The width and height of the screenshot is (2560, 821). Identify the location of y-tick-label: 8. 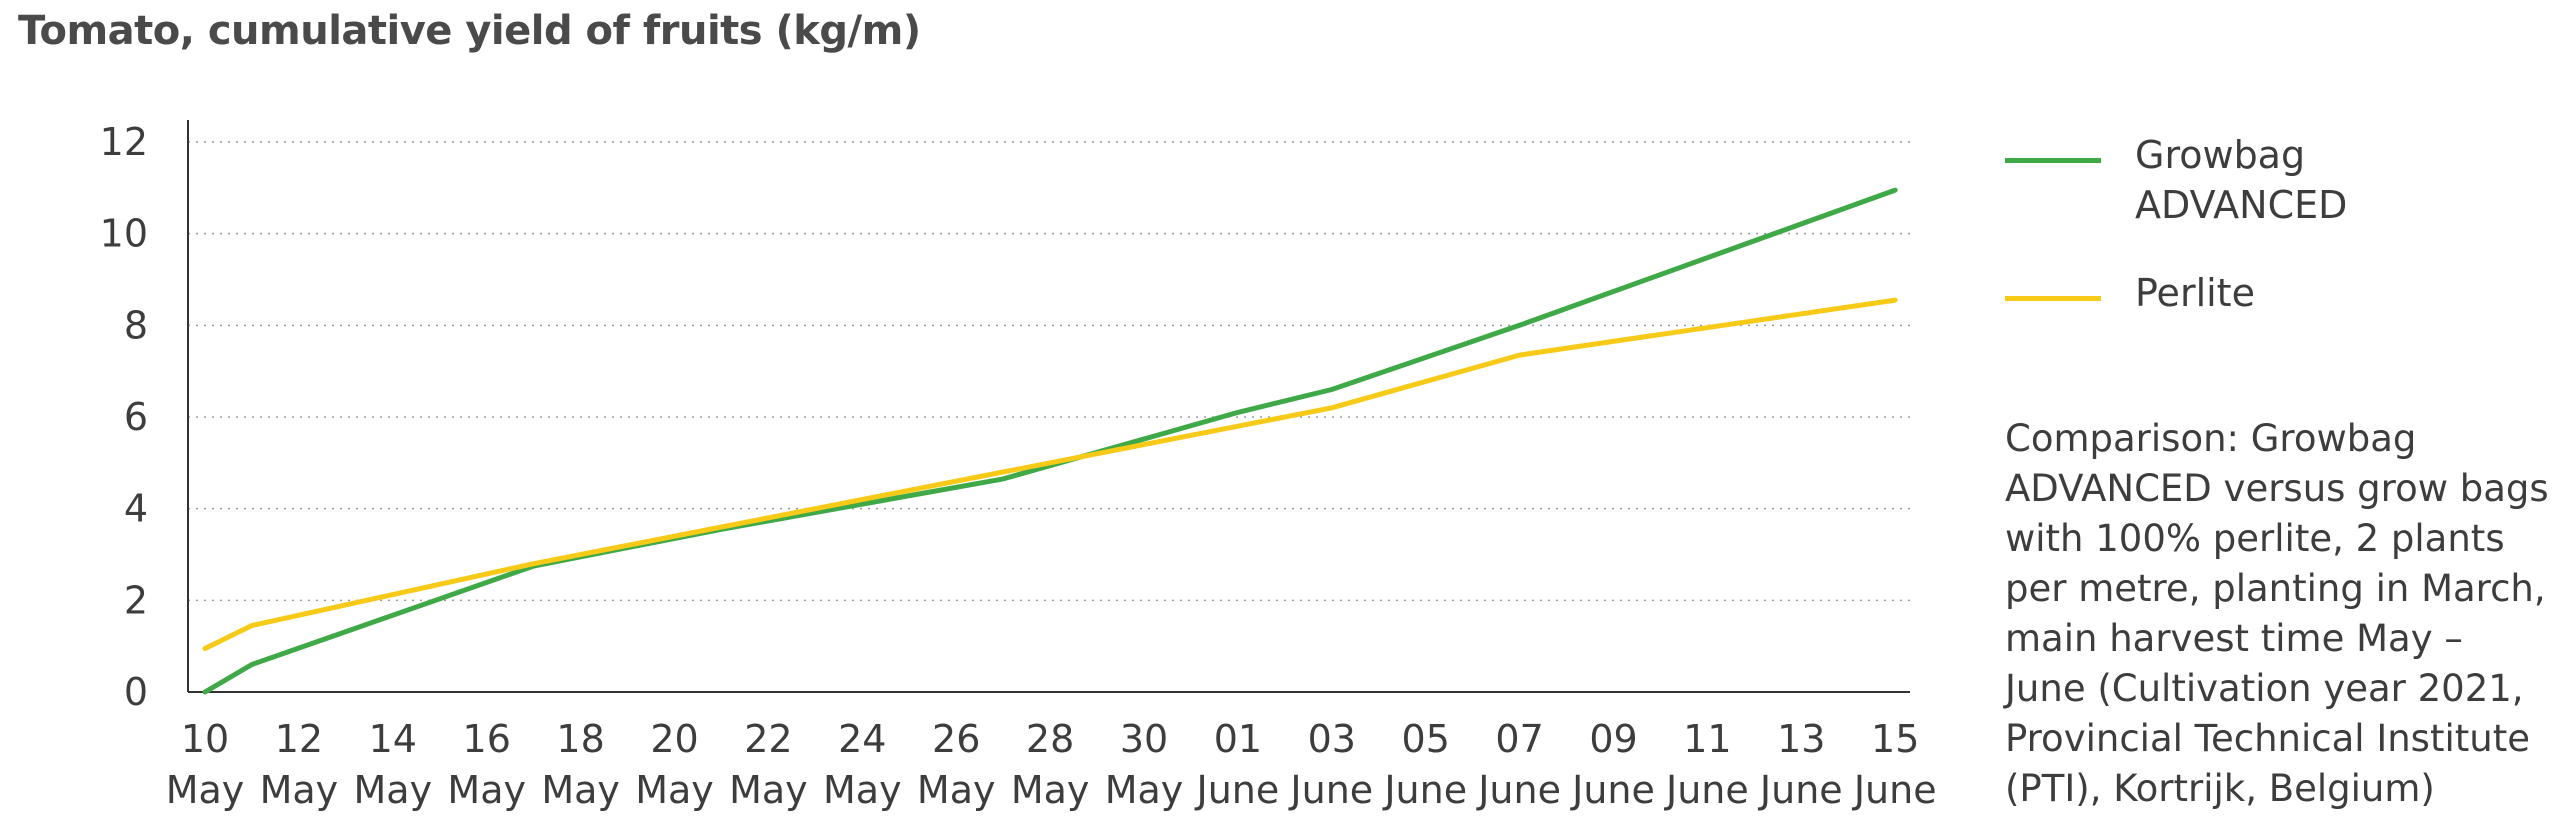
(136, 325).